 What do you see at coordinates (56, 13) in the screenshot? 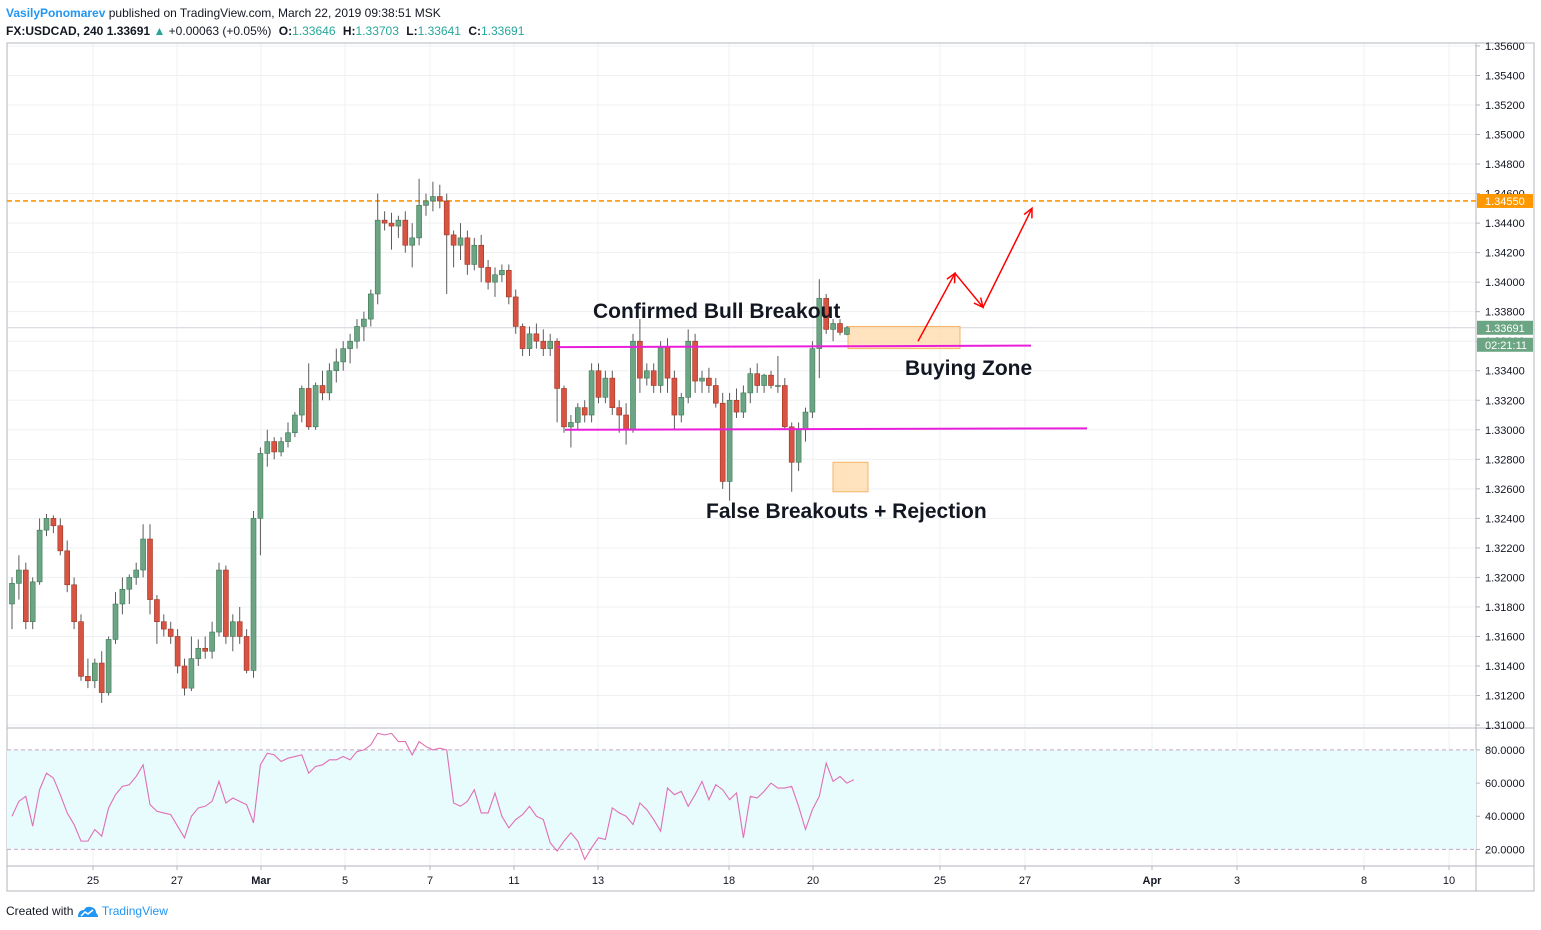
I see `author-link: VasilyPonomarev` at bounding box center [56, 13].